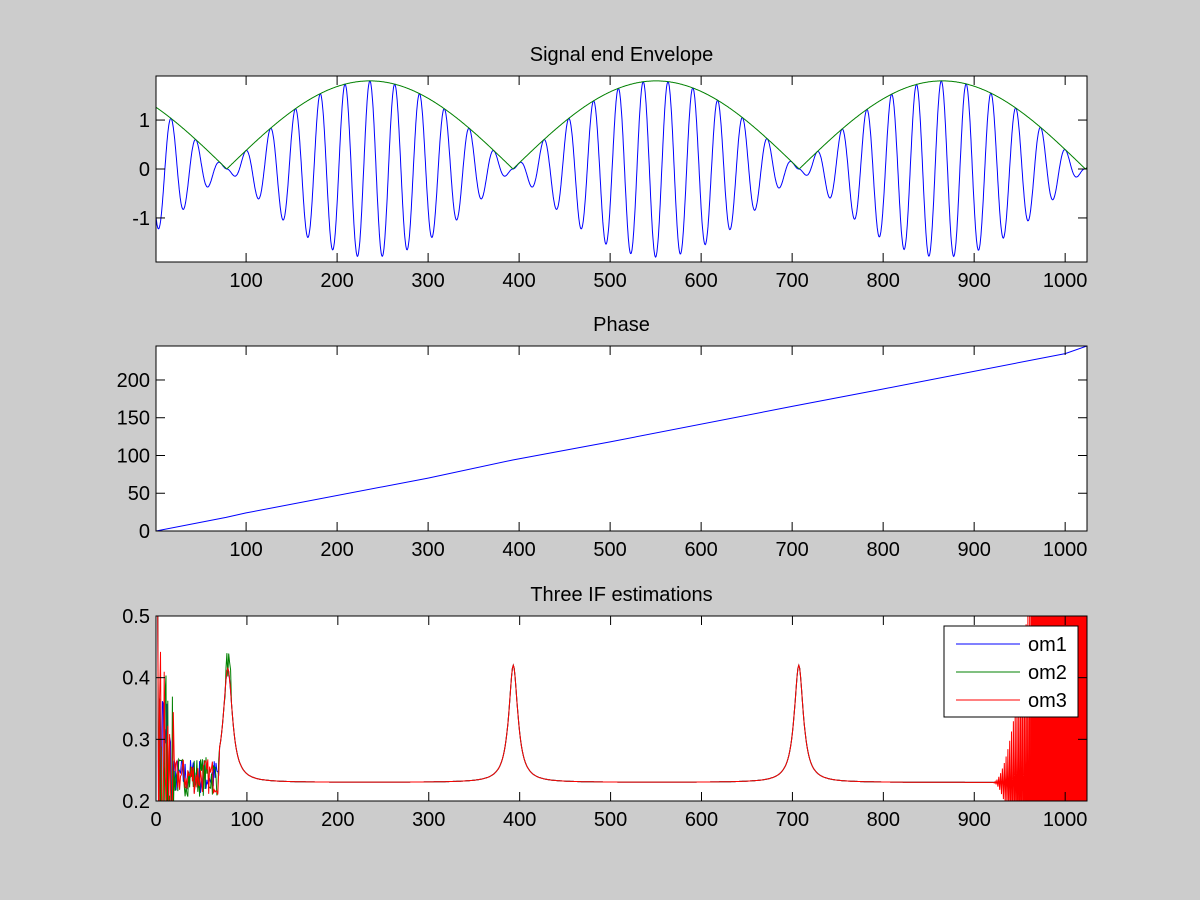 The width and height of the screenshot is (1200, 900). Describe the element at coordinates (621, 595) in the screenshot. I see `chart-title: Three IF estimations` at that location.